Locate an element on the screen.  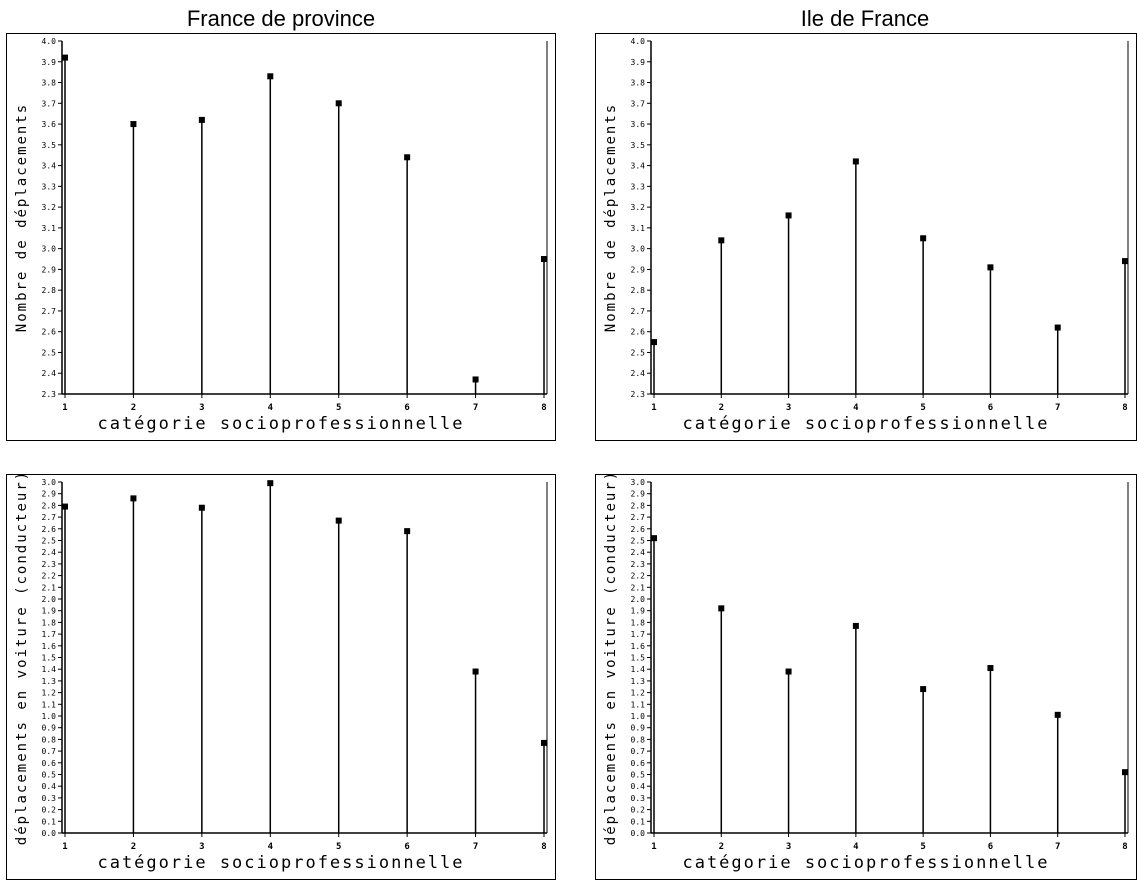
x-tick-label: 1 is located at coordinates (653, 847).